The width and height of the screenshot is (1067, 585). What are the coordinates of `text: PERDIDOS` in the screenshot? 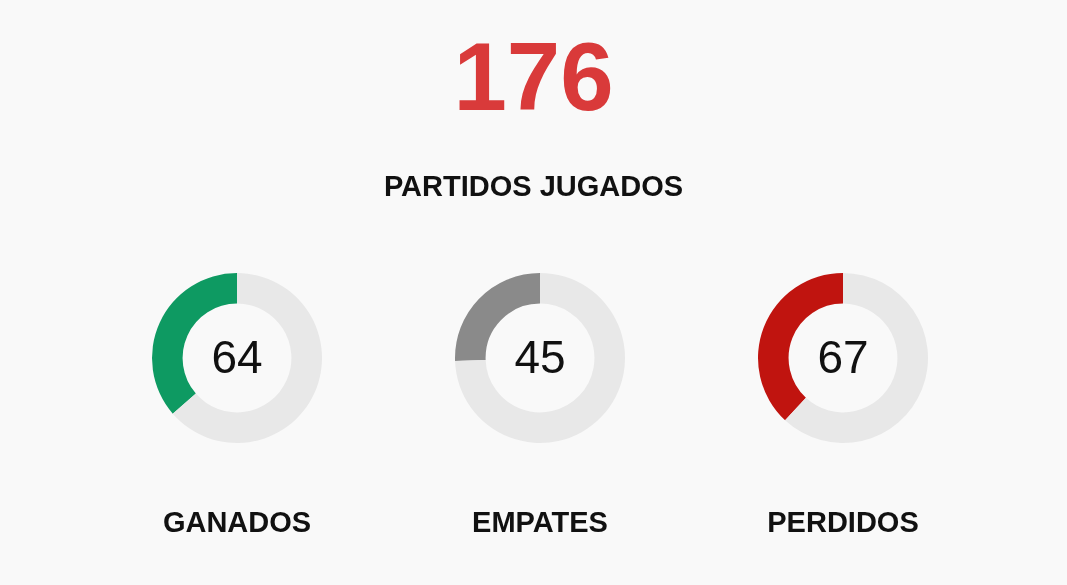 It's located at (843, 522).